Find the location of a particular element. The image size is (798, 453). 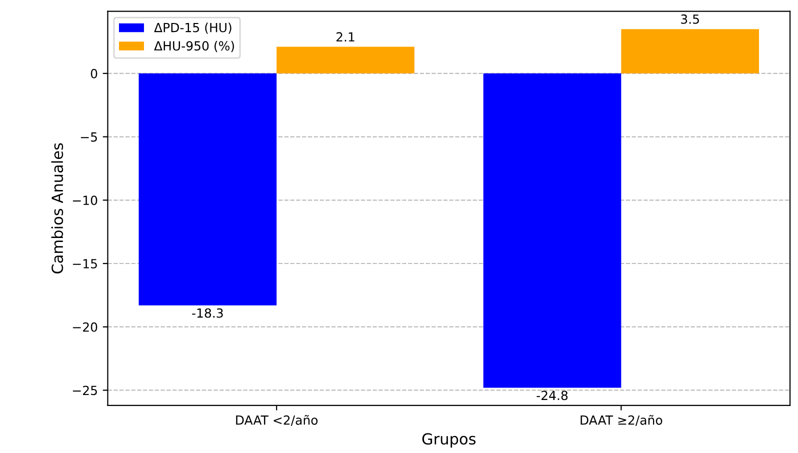

data-label: 2.1 is located at coordinates (345, 37).